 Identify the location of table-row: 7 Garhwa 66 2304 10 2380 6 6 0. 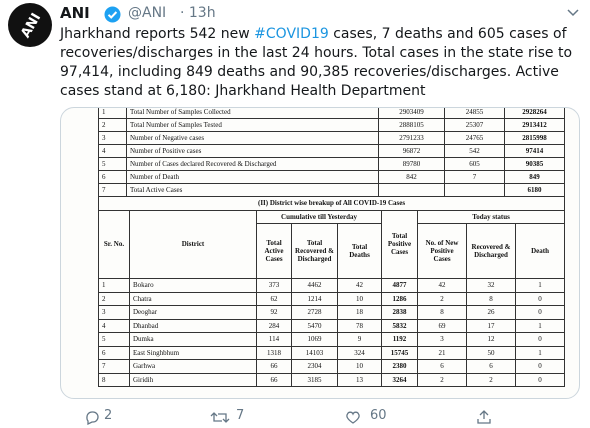
(332, 366).